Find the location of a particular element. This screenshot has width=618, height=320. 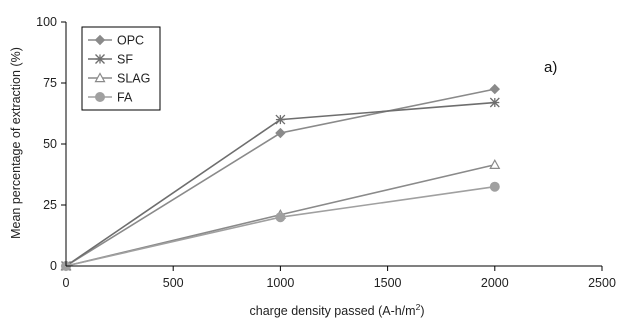

x-axis-title: charge density passed (A-h/m2) is located at coordinates (337, 310).